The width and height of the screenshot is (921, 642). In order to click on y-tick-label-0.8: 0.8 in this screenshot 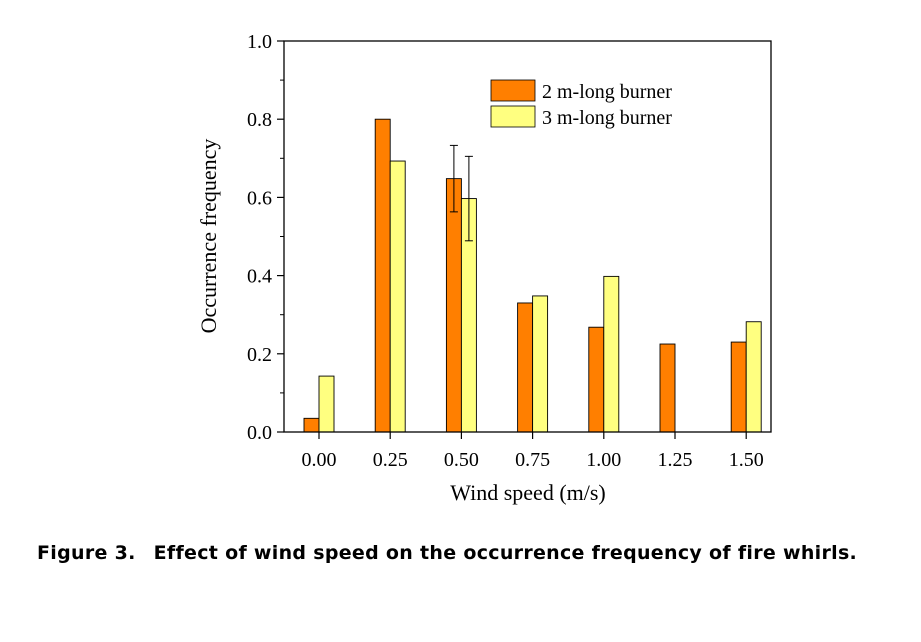, I will do `click(259, 120)`.